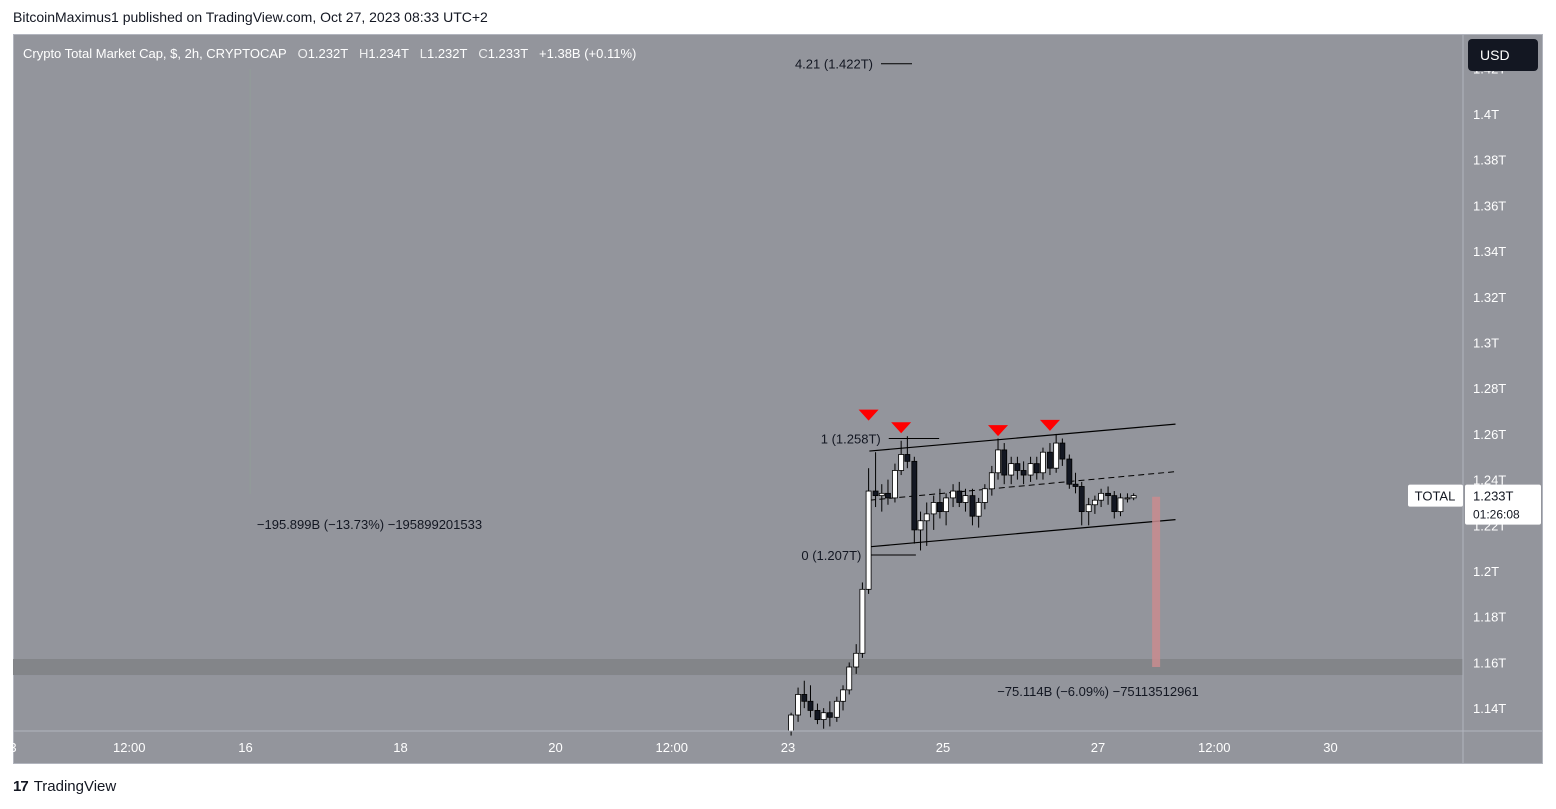 This screenshot has width=1556, height=809. I want to click on low-value: 1.232T, so click(447, 53).